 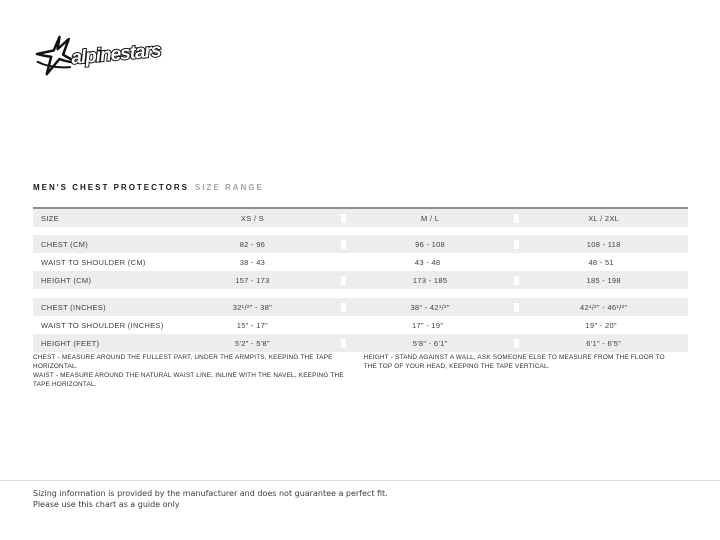 What do you see at coordinates (601, 262) in the screenshot?
I see `row-value: 48 - 51` at bounding box center [601, 262].